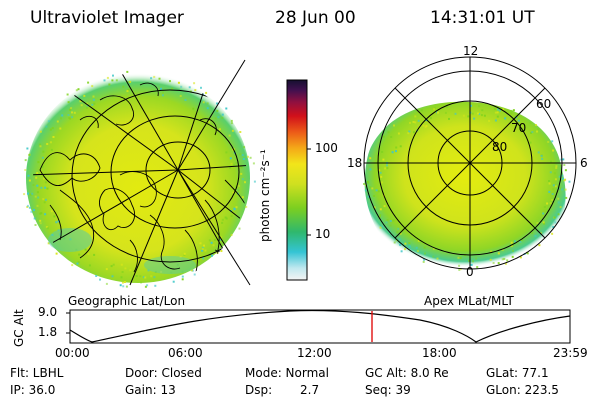  What do you see at coordinates (355, 163) in the screenshot?
I see `mlt-label-18: 18` at bounding box center [355, 163].